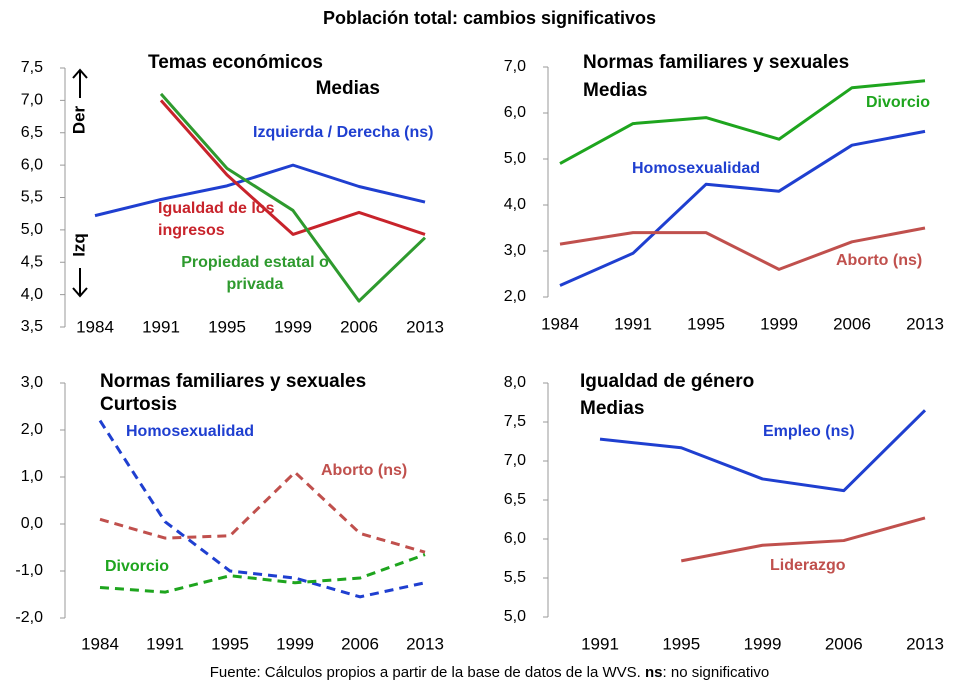 Image resolution: width=979 pixels, height=688 pixels. Describe the element at coordinates (515, 382) in the screenshot. I see `y-tick-label: 8,0` at that location.